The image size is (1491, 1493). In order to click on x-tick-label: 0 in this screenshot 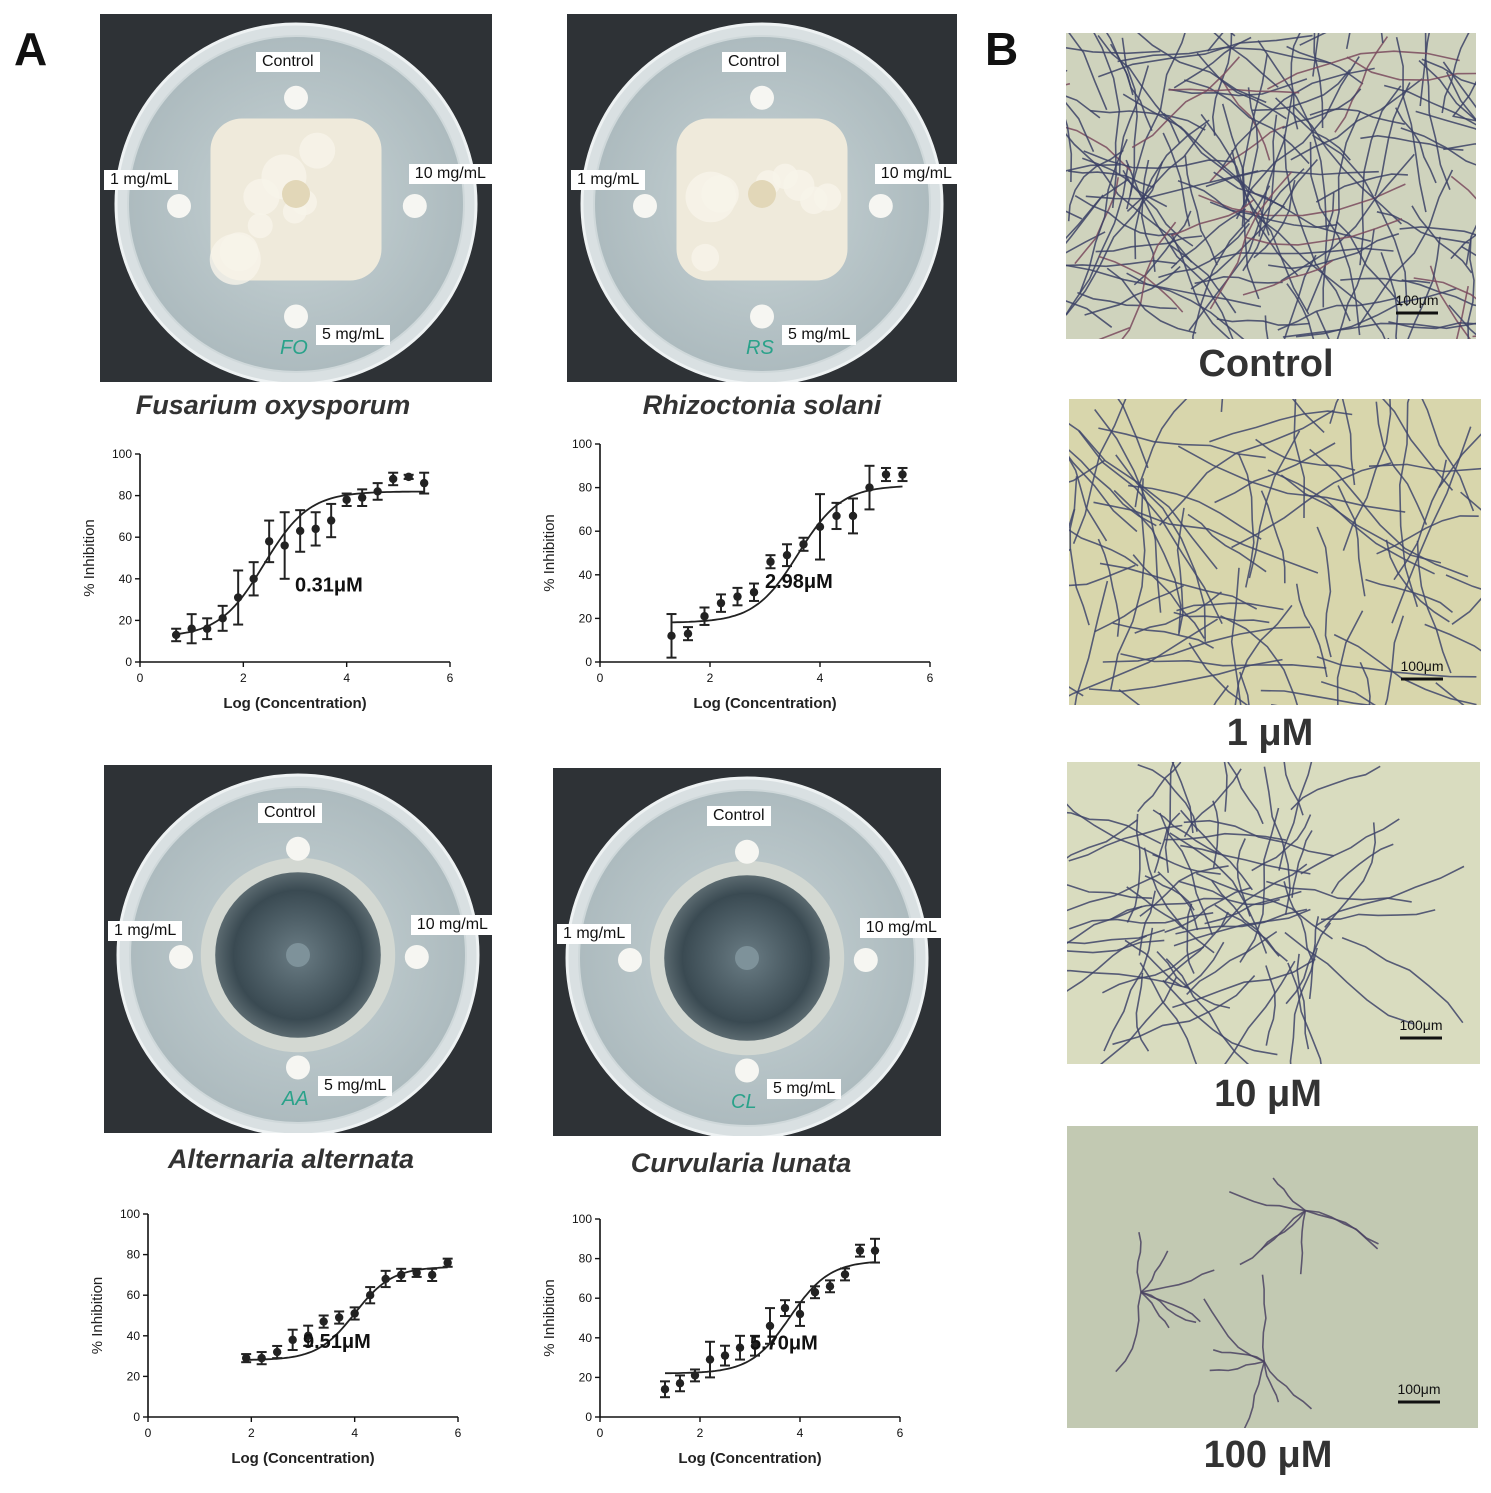, I will do `click(140, 678)`.